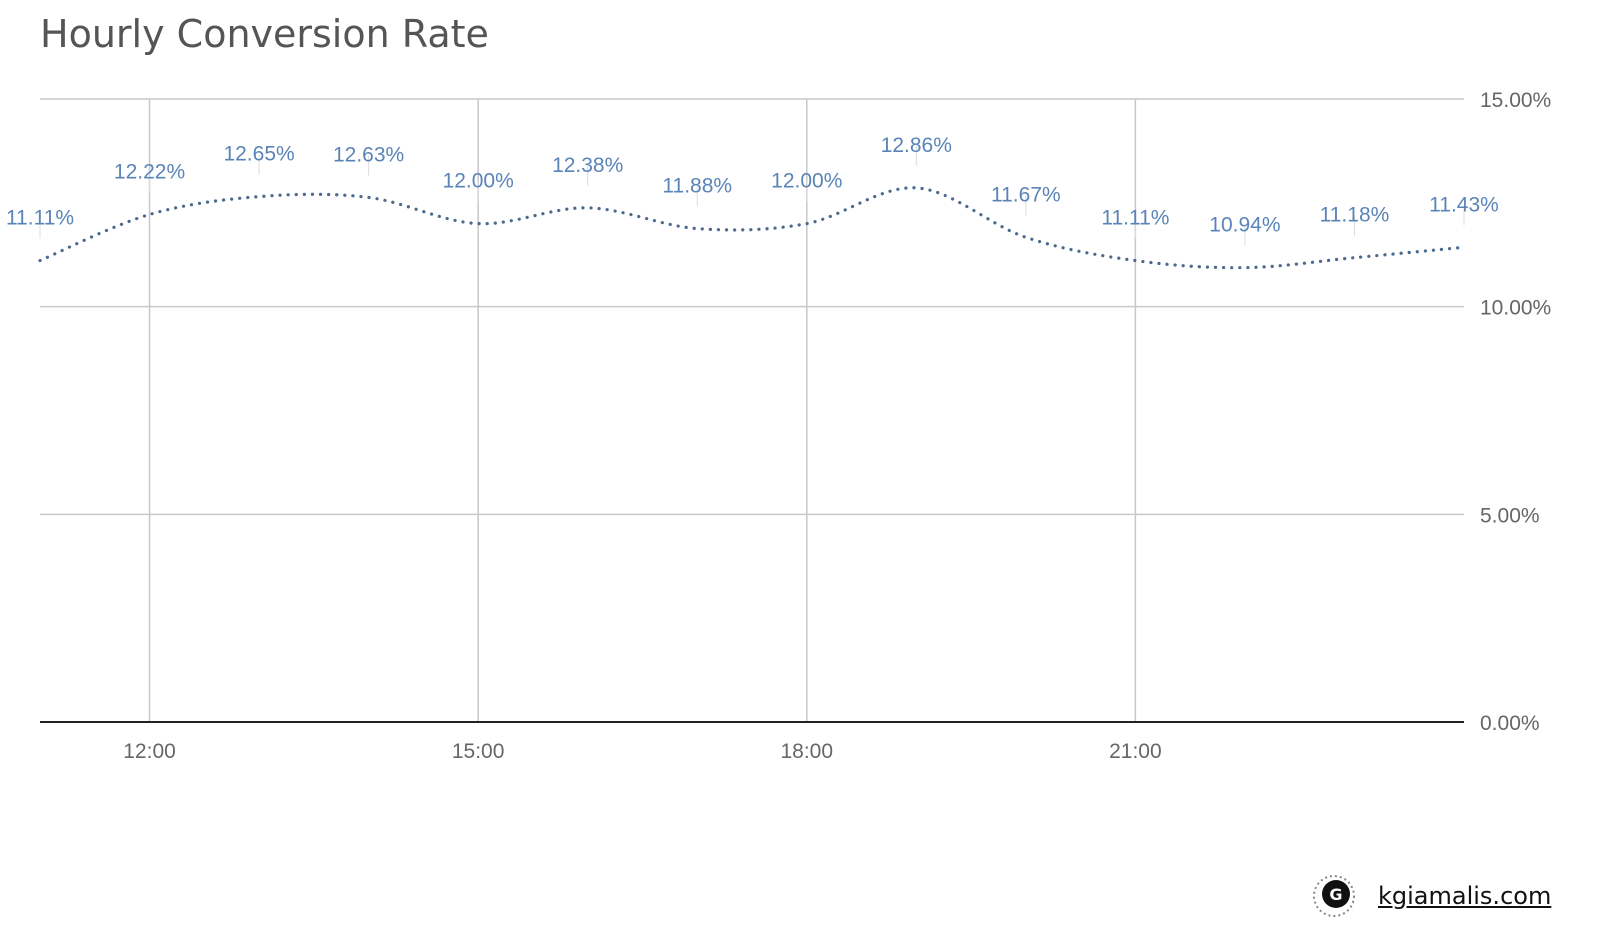  I want to click on data-label: 12.38%, so click(587, 165).